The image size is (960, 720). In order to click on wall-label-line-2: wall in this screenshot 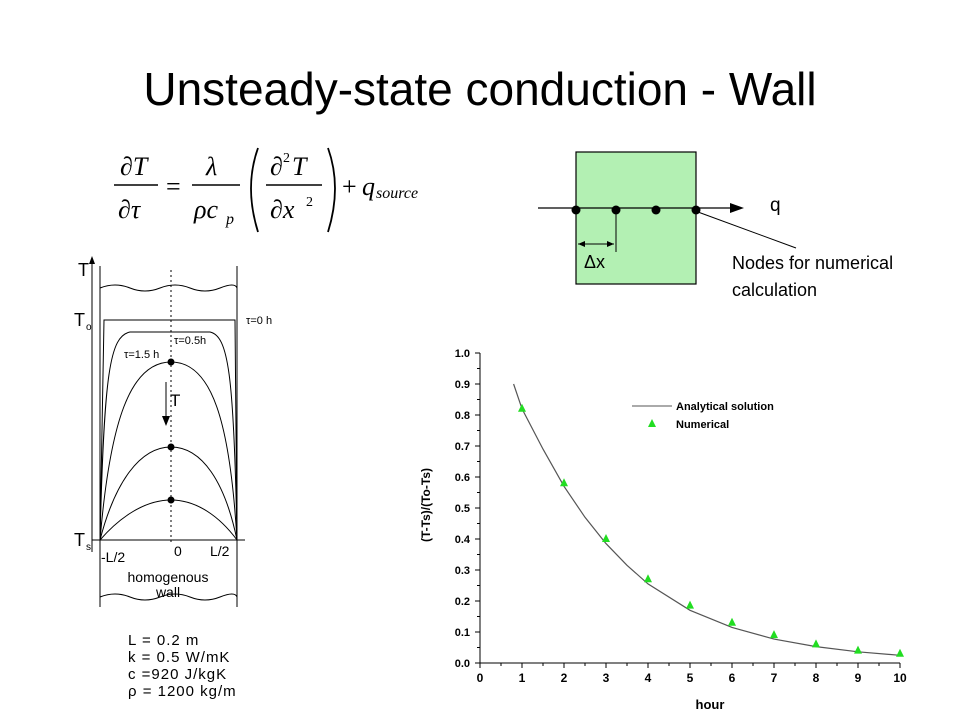, I will do `click(167, 592)`.